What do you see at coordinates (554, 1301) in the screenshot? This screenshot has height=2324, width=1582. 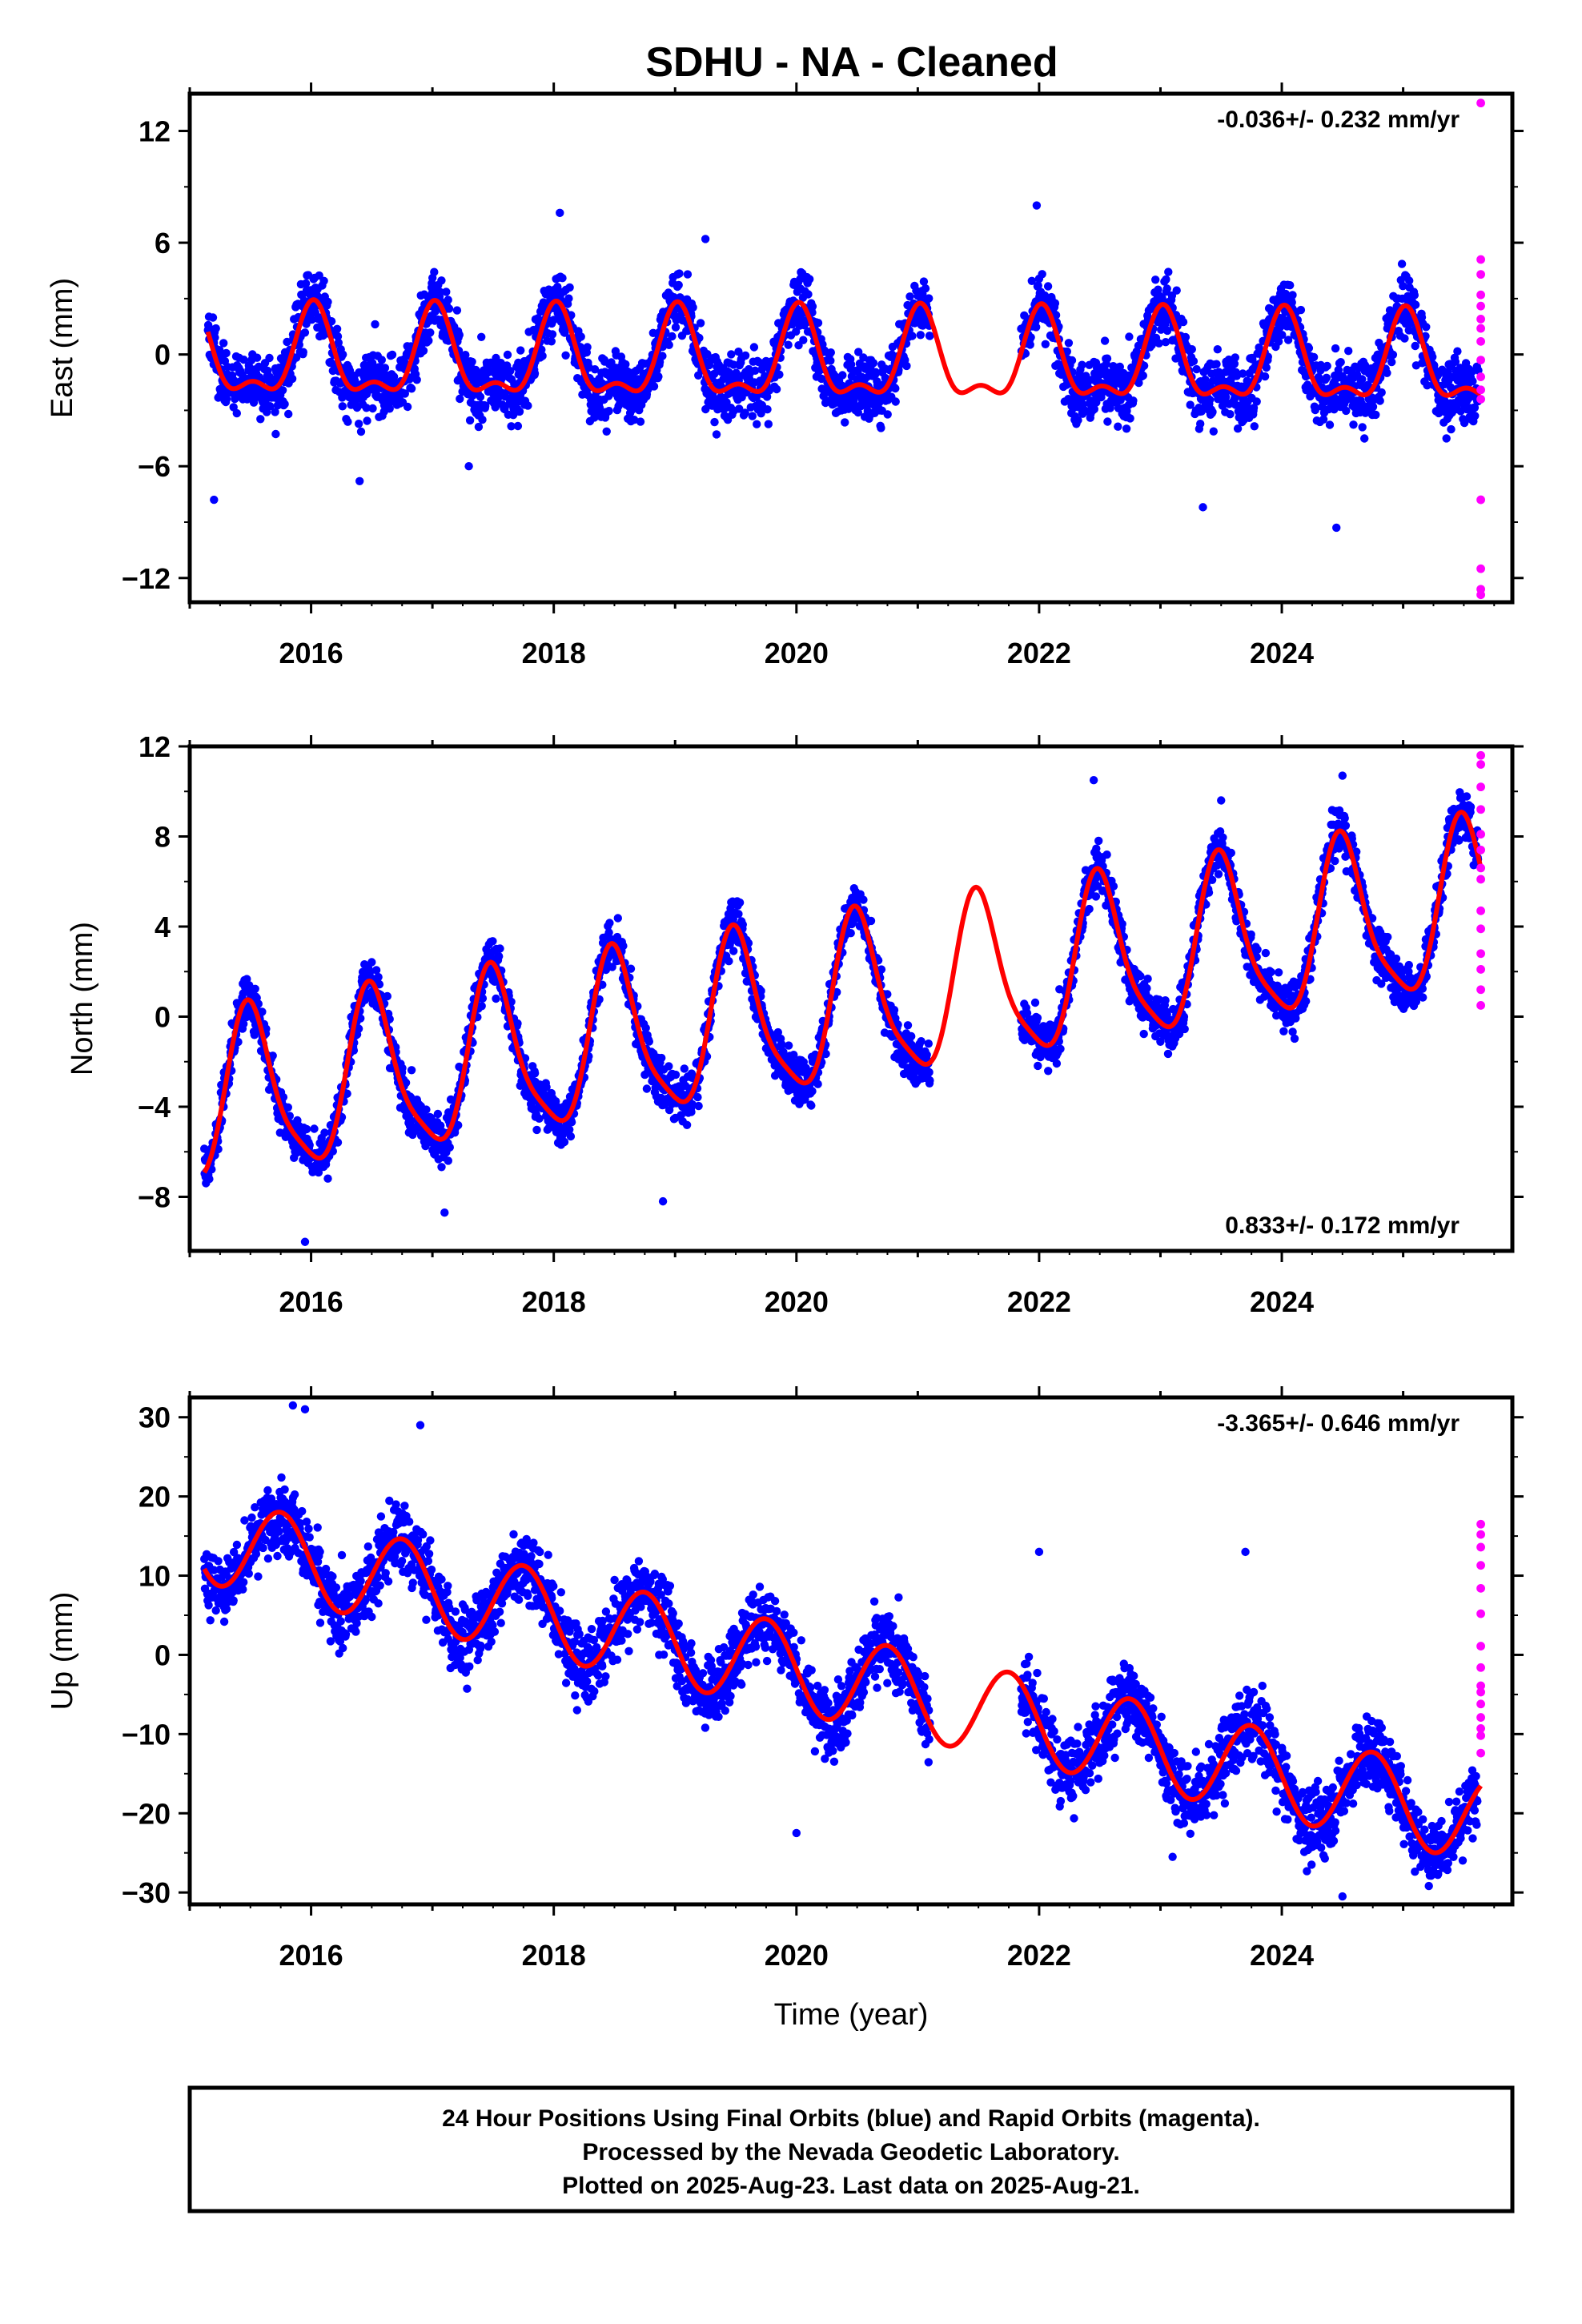 I see `x-tick-label: 2018` at bounding box center [554, 1301].